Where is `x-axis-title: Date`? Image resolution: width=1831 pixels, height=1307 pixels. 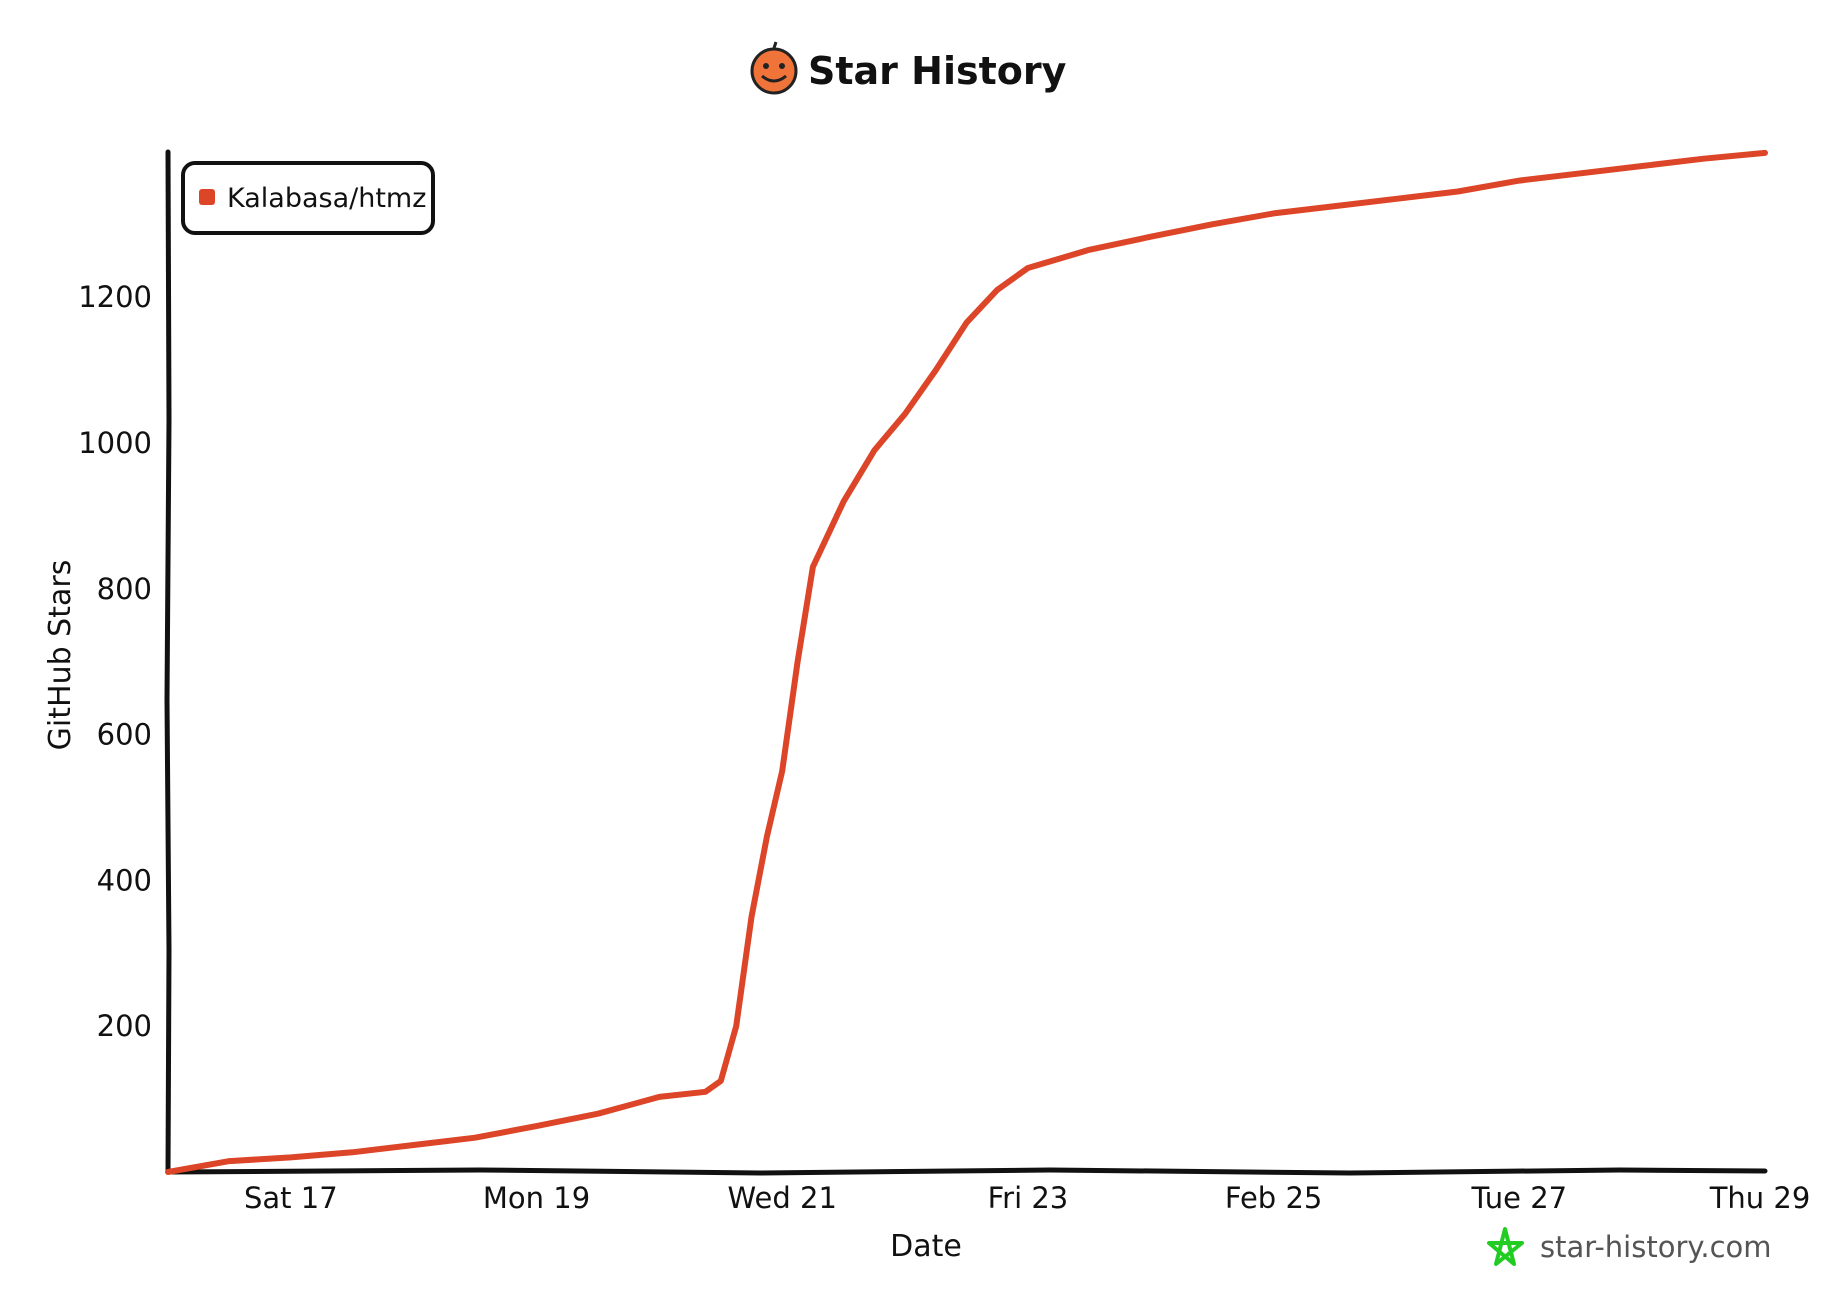
x-axis-title: Date is located at coordinates (926, 1246).